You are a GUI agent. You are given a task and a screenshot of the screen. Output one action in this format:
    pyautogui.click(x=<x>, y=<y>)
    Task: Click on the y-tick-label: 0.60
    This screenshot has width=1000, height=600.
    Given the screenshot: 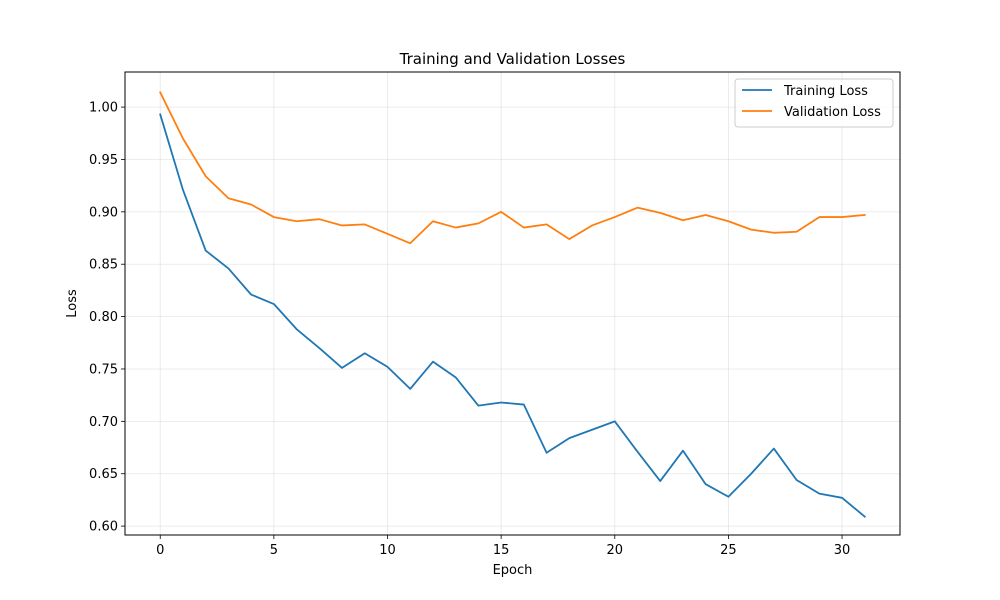 What is the action you would take?
    pyautogui.click(x=103, y=527)
    